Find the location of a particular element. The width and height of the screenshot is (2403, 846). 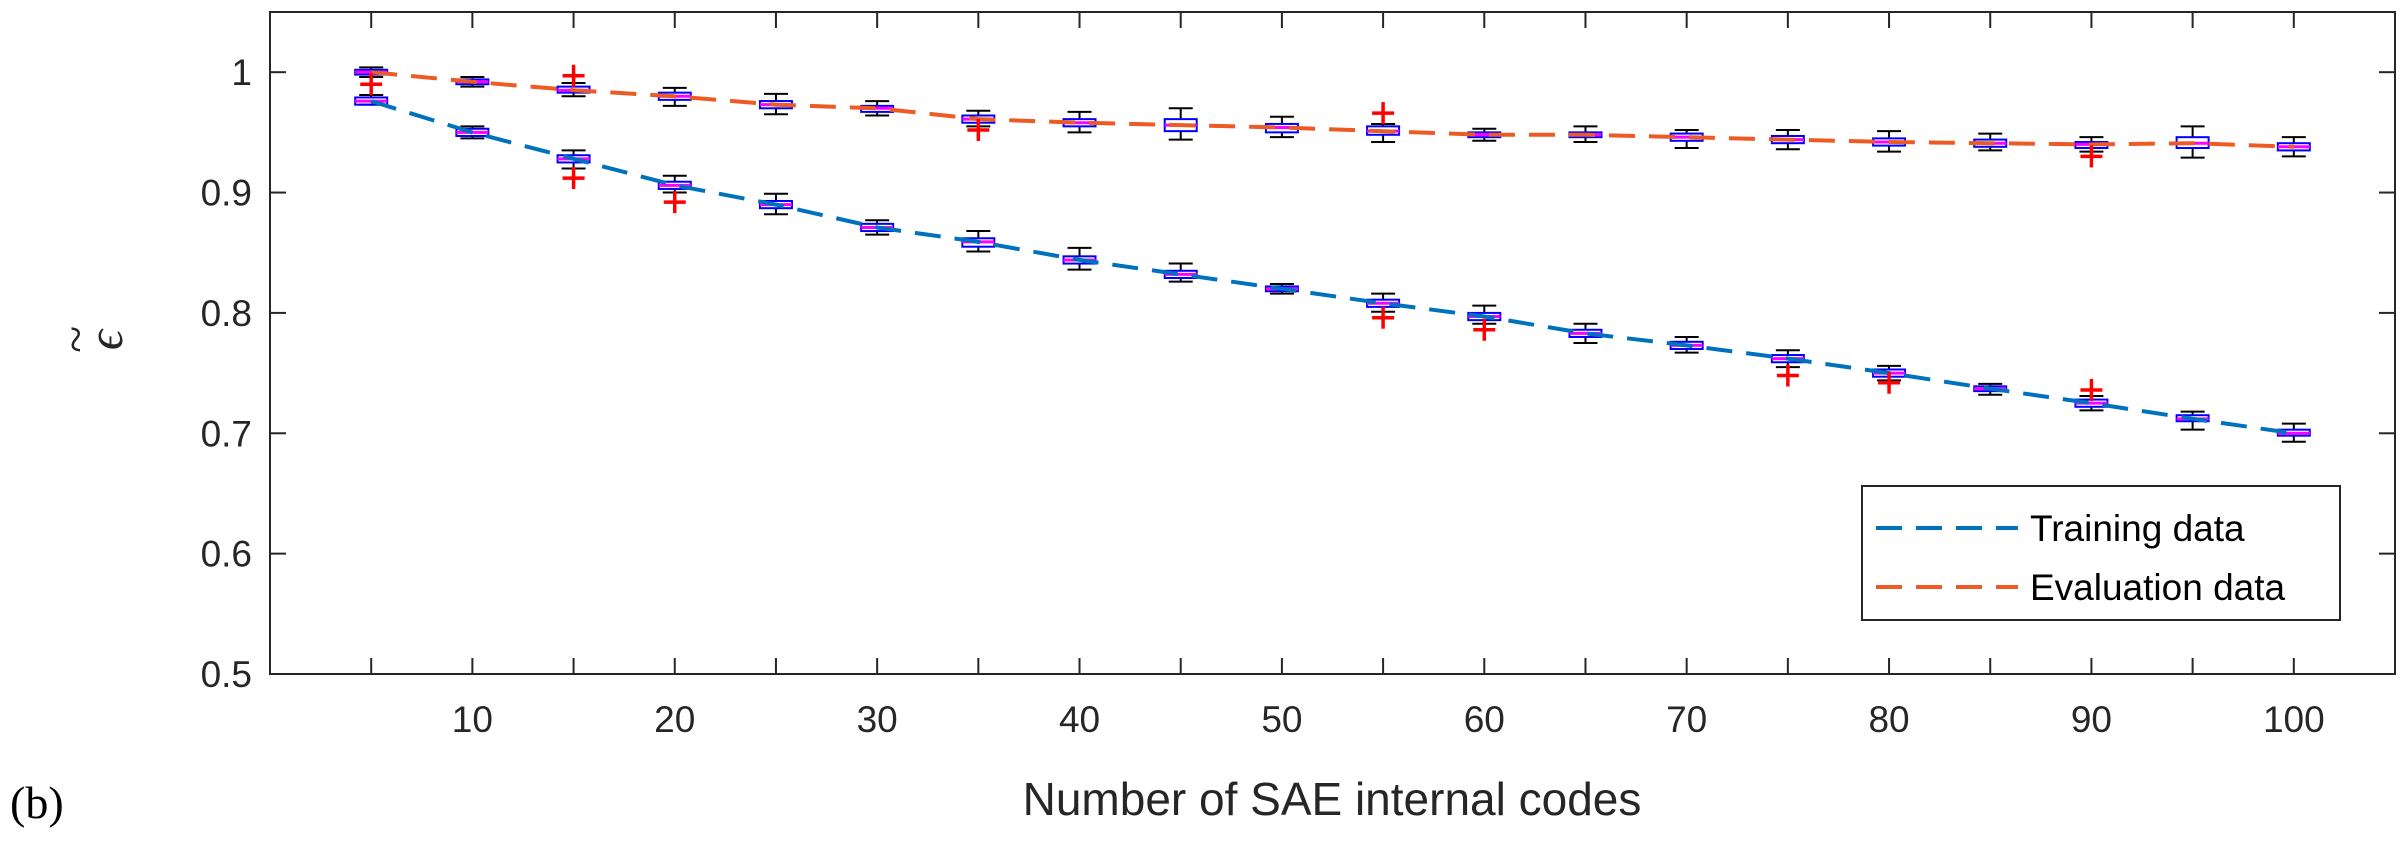

x-tick-label: 30 is located at coordinates (877, 719).